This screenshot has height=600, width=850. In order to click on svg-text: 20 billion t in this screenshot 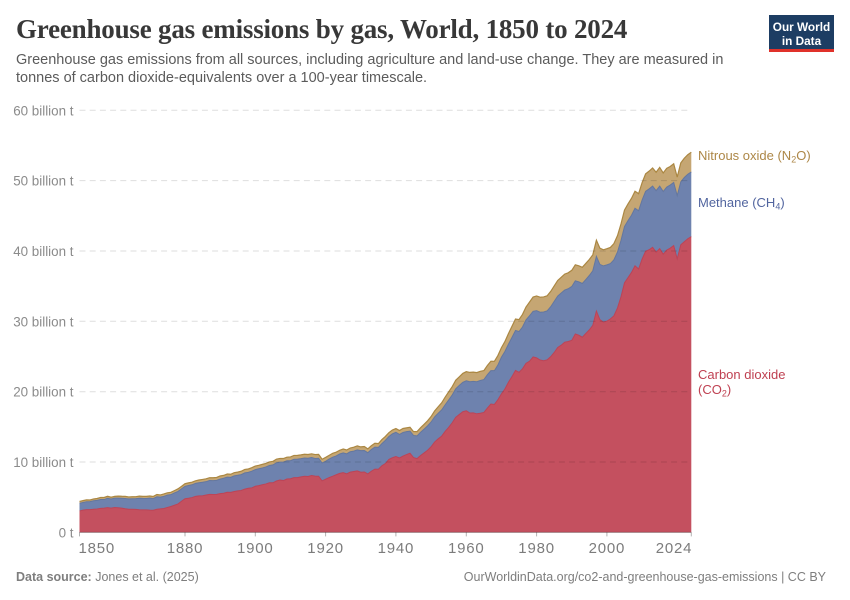, I will do `click(43, 392)`.